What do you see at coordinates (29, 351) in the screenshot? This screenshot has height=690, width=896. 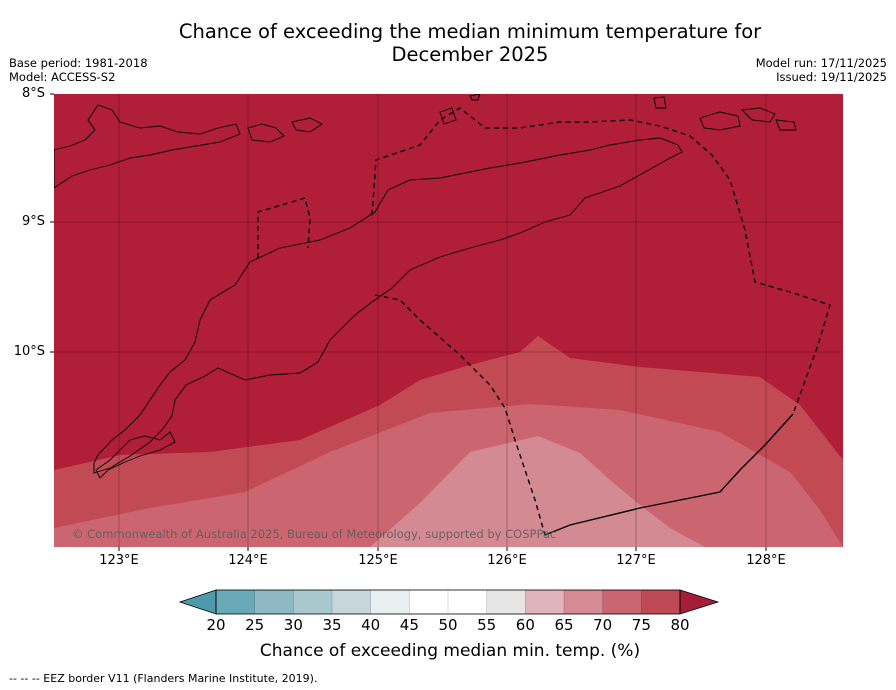 I see `lat-label-10s: 10°S` at bounding box center [29, 351].